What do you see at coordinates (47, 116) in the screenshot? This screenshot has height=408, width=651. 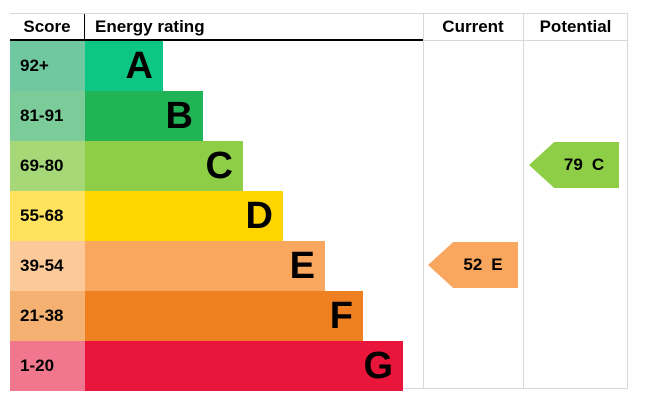 I see `band-score-label: 81-91` at bounding box center [47, 116].